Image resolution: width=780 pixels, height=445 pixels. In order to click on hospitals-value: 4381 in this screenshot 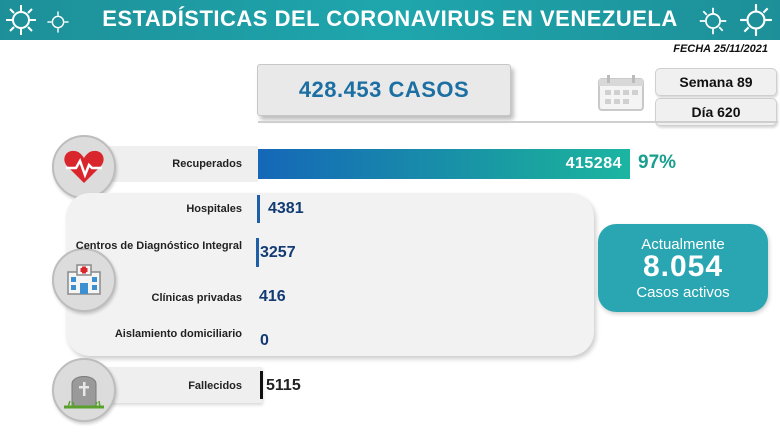, I will do `click(286, 208)`.